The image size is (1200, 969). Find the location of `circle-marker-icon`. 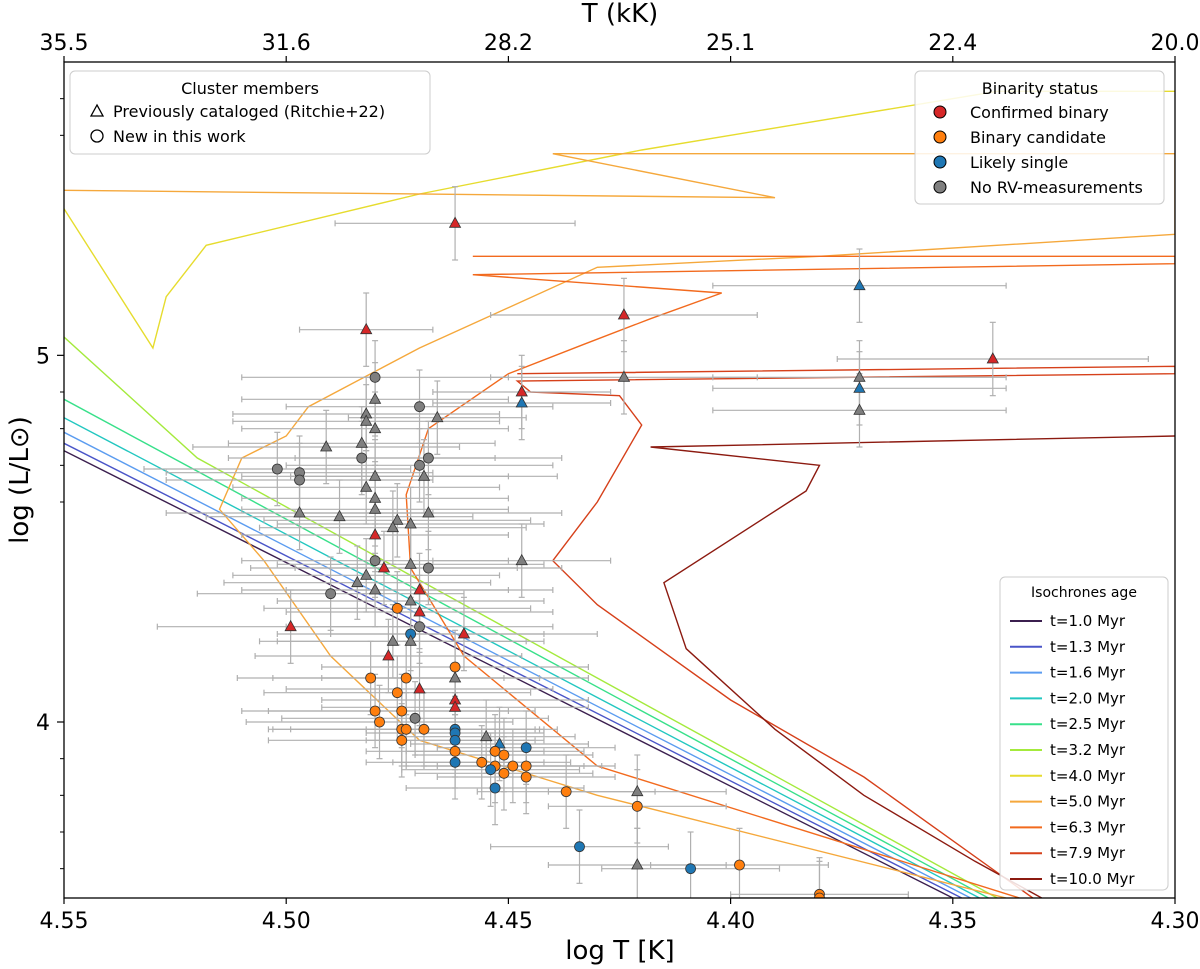

circle-marker-icon is located at coordinates (97, 136).